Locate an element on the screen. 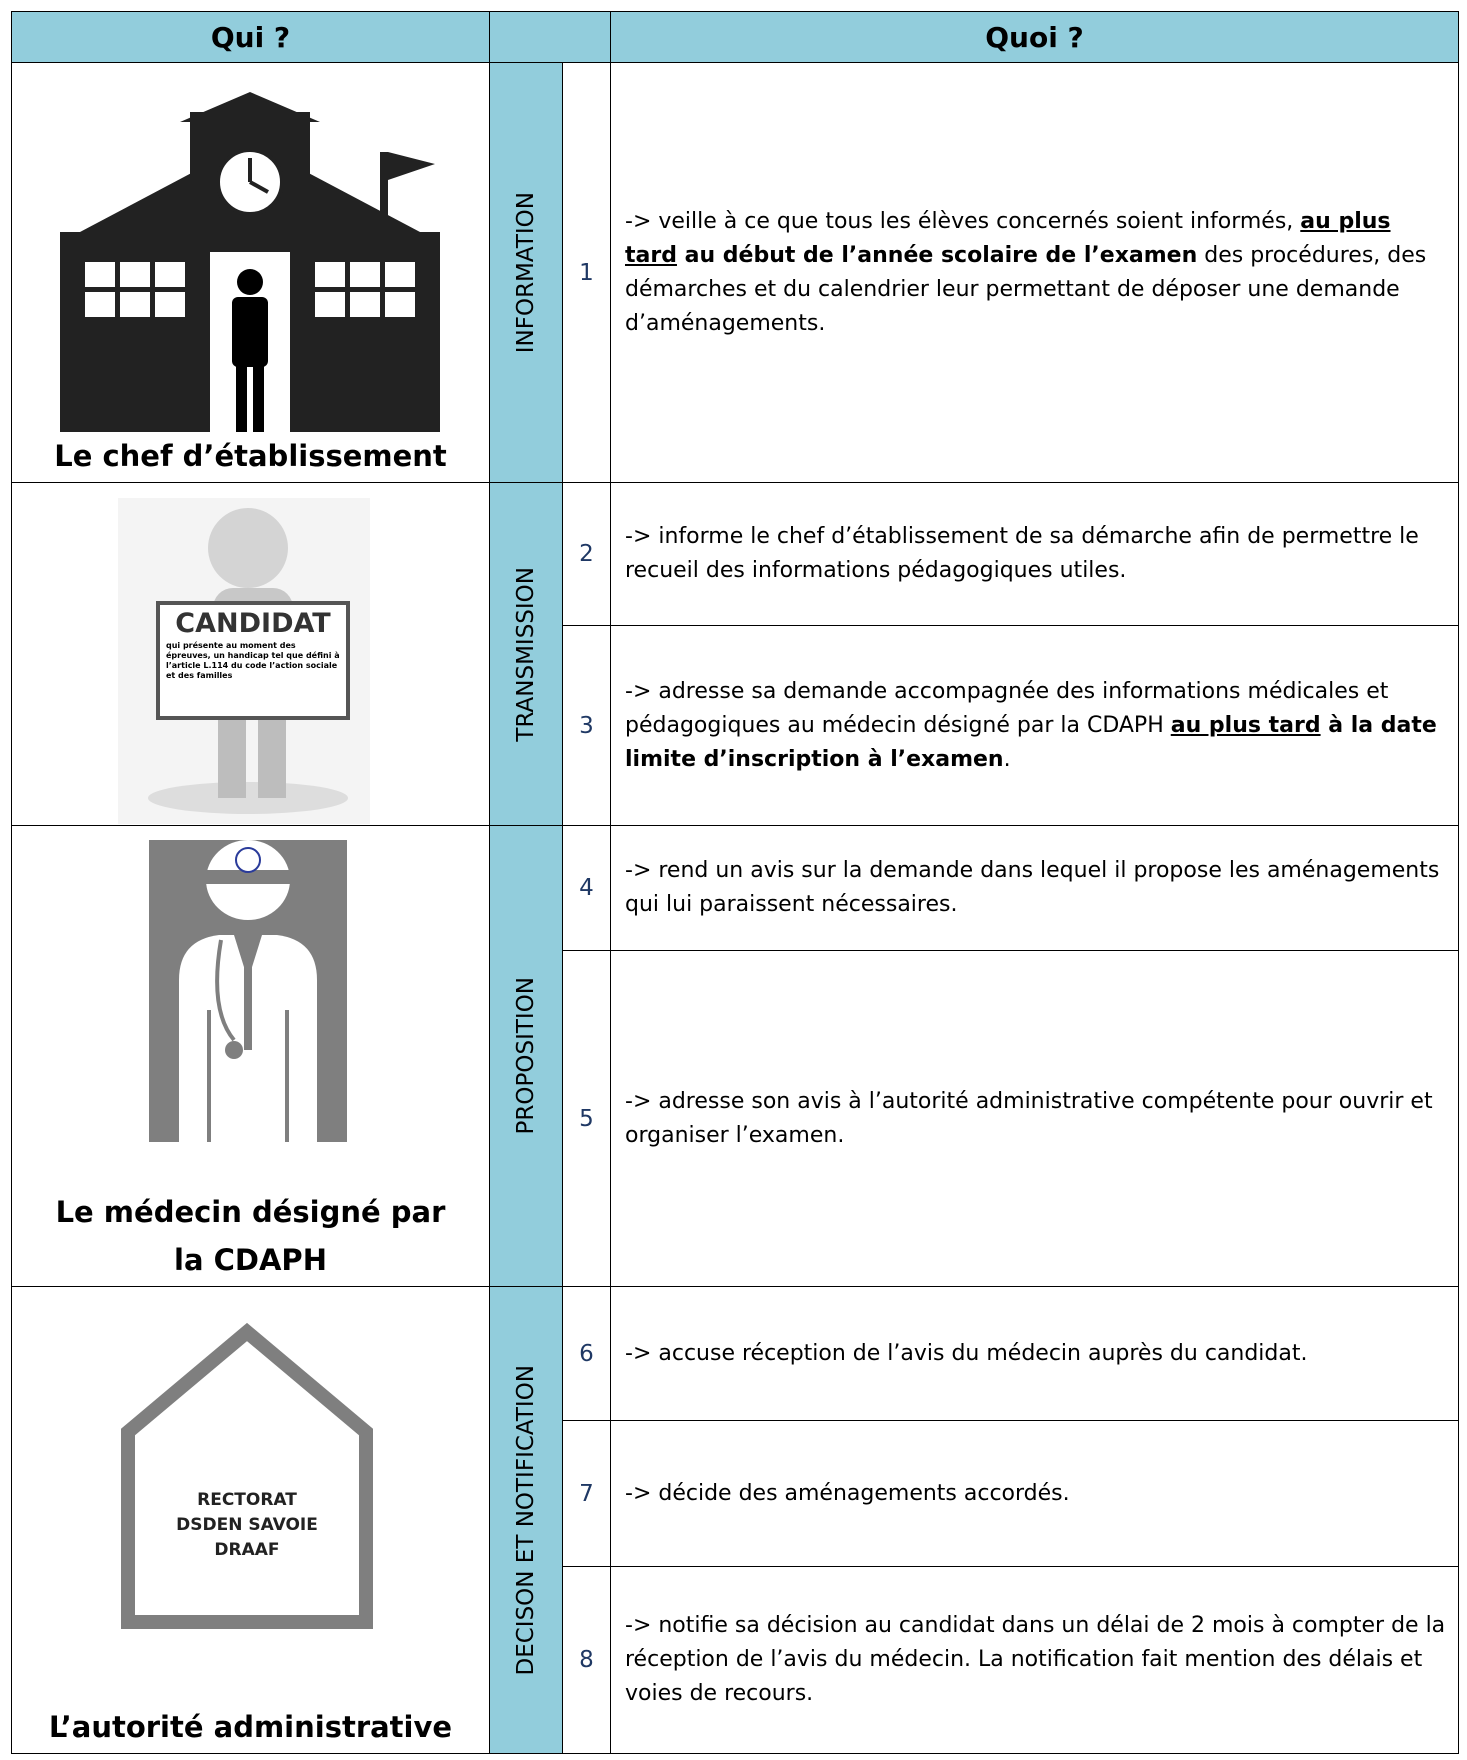  step-number-cell: 8 is located at coordinates (586, 1660).